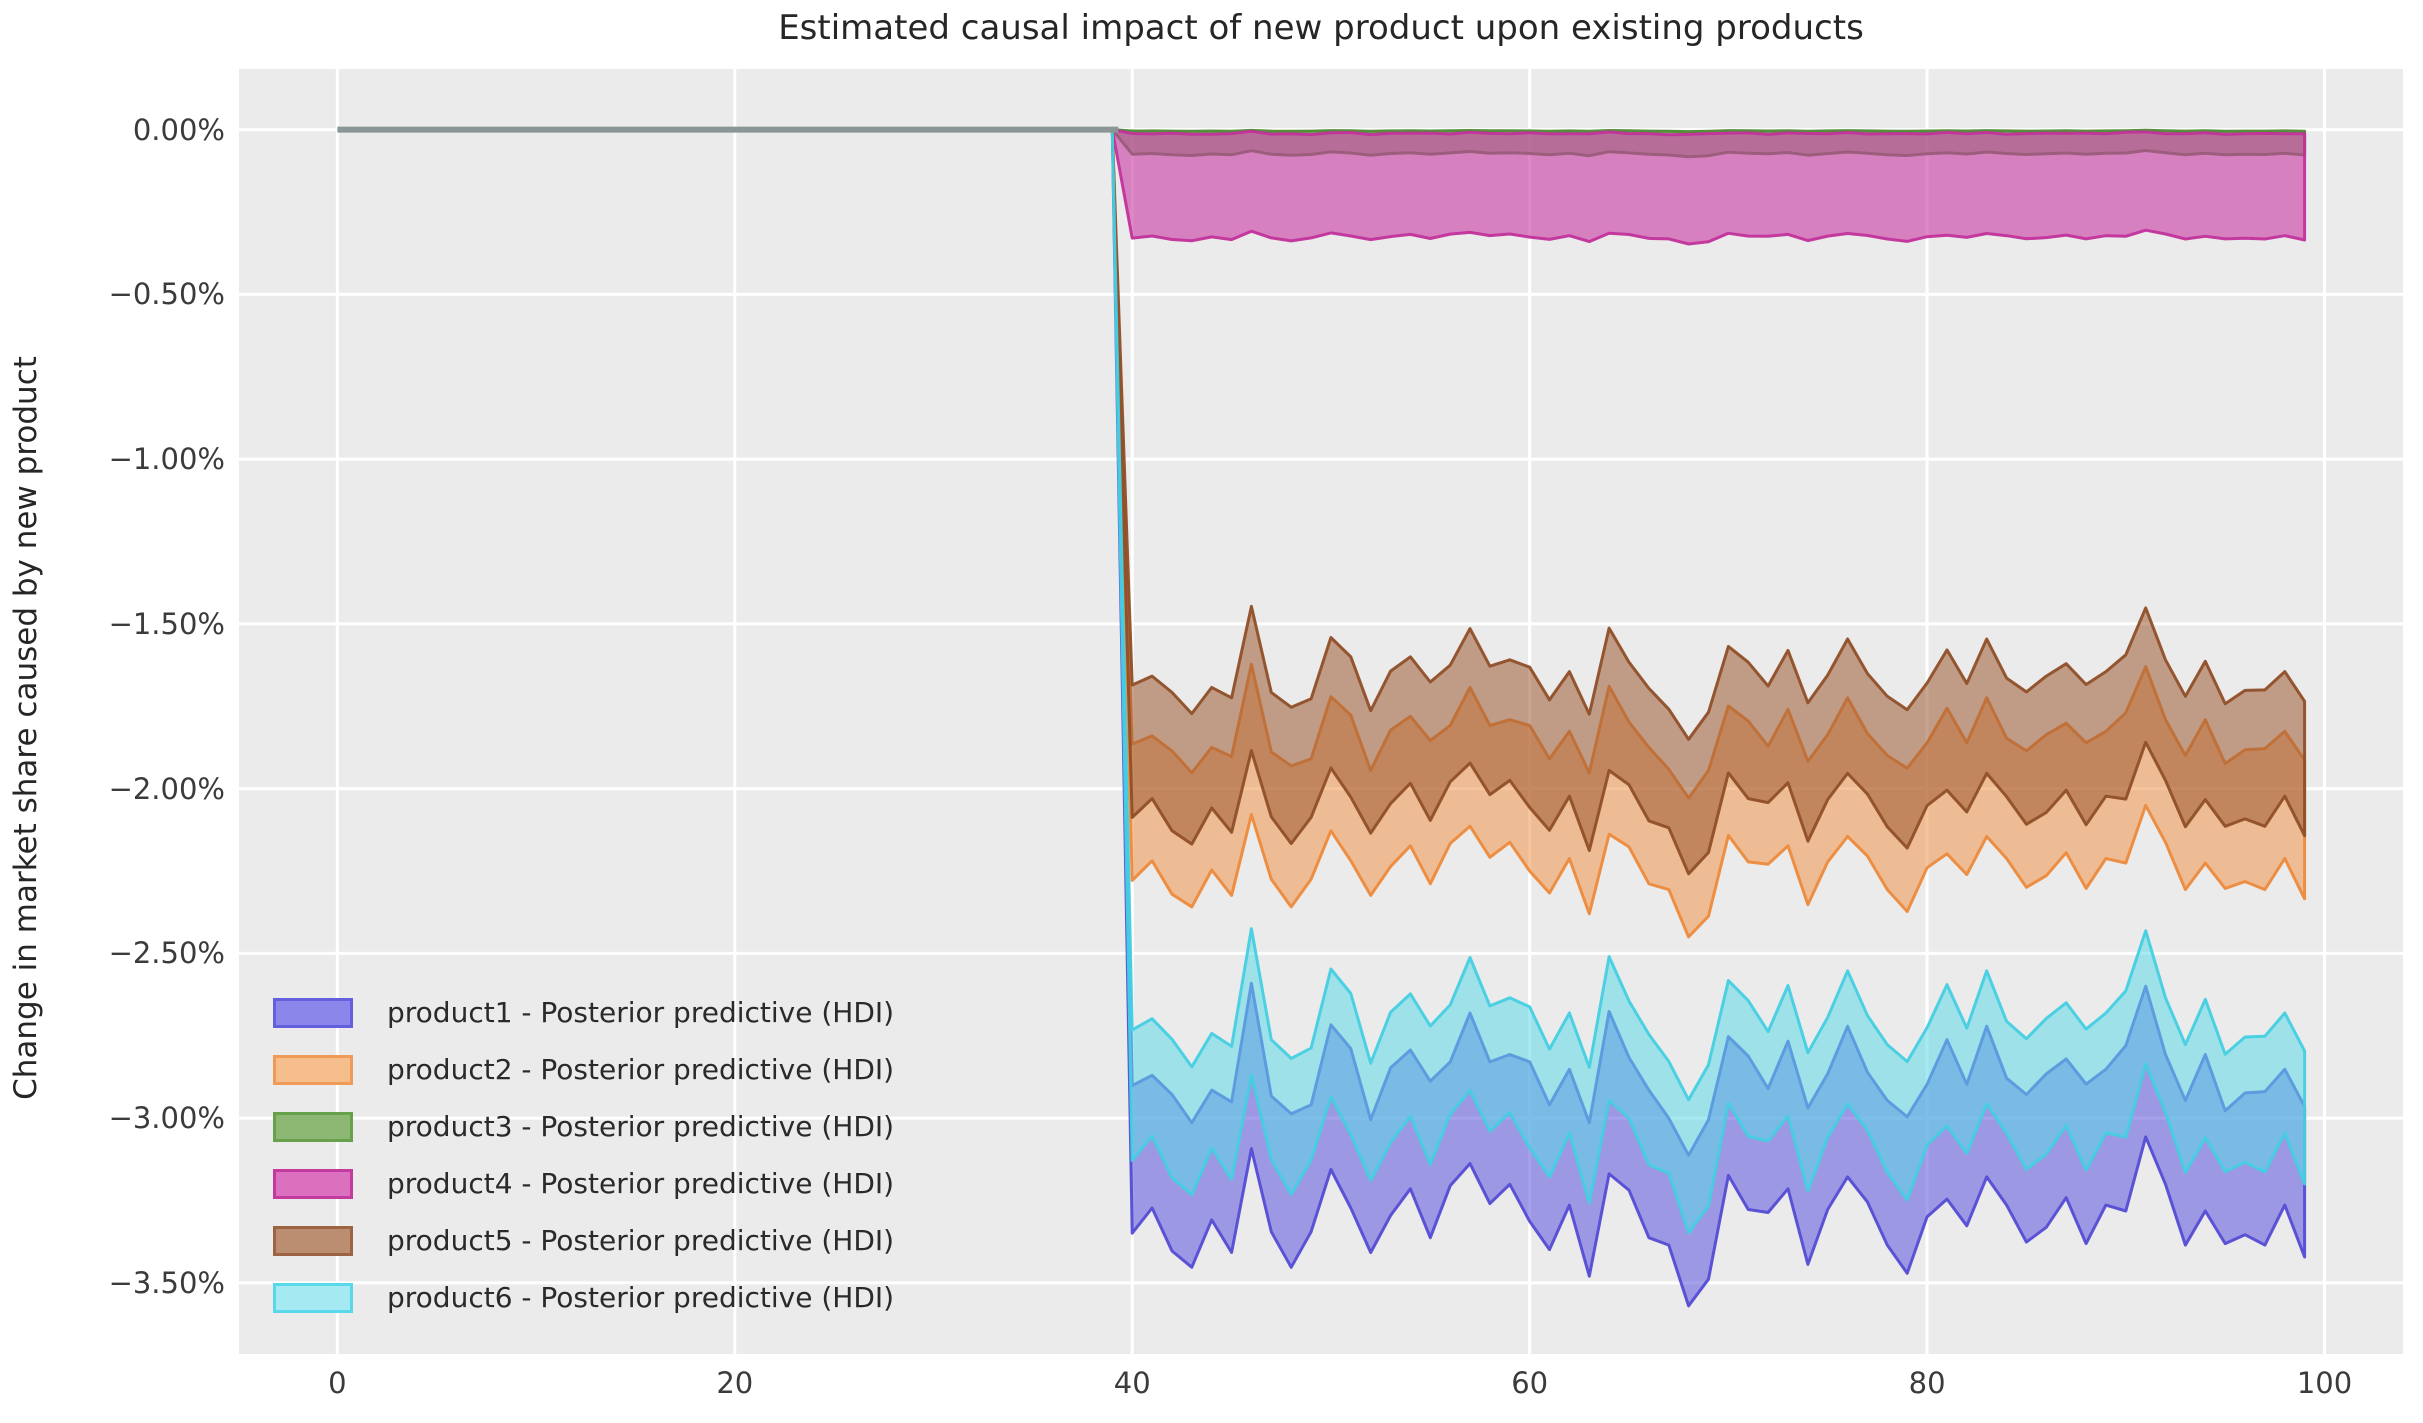  Describe the element at coordinates (641, 1126) in the screenshot. I see `legend-label: product3 - Posterior predictive (HDI)` at that location.